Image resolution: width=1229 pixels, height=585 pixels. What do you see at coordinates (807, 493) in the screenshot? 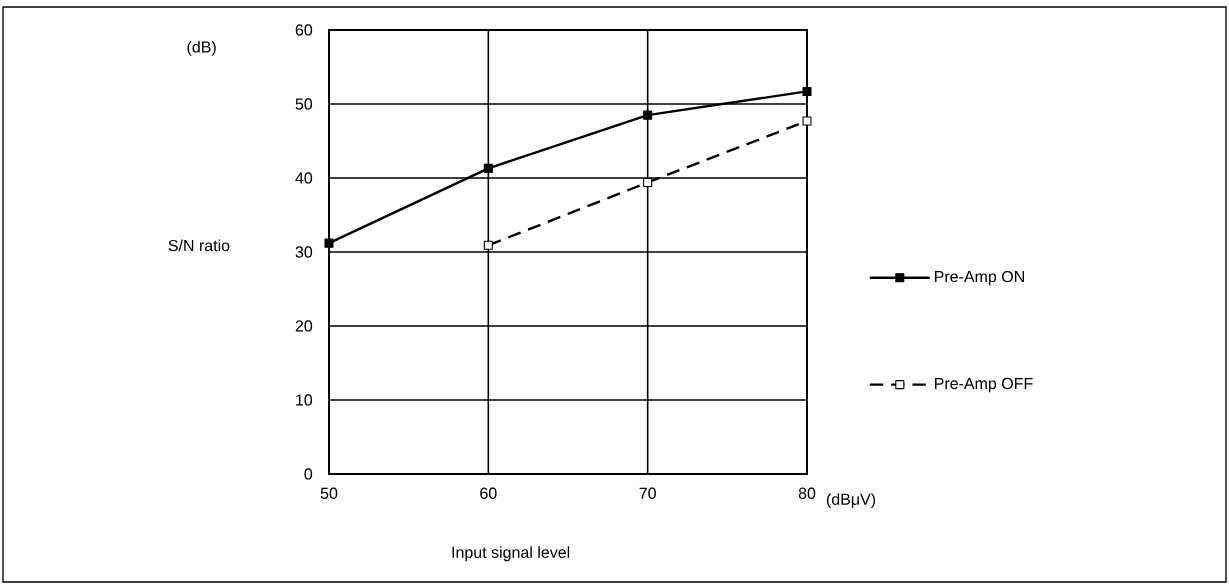
I see `x-tick-label: 80` at bounding box center [807, 493].